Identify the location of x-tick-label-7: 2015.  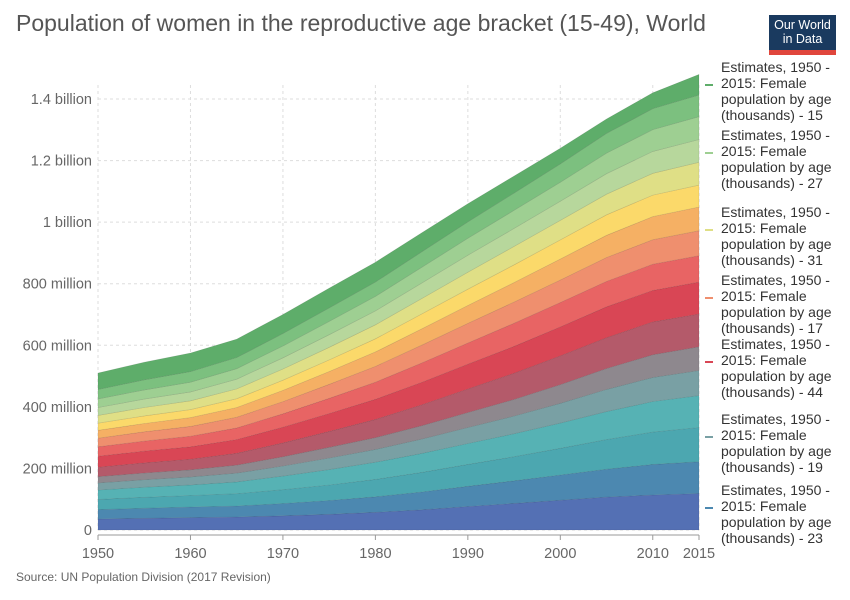
(699, 554).